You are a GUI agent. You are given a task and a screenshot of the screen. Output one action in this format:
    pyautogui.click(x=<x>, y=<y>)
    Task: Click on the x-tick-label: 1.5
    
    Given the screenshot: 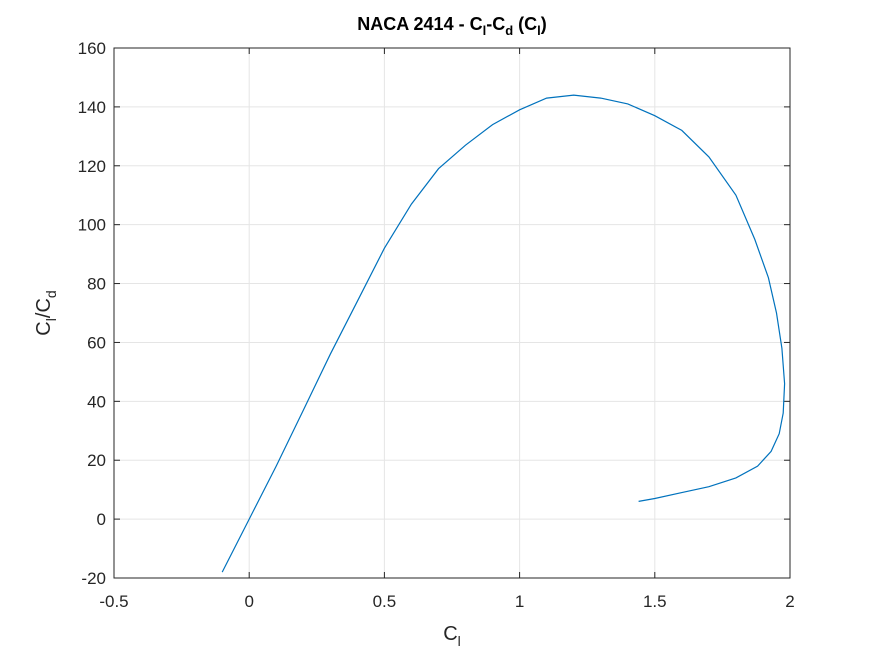 What is the action you would take?
    pyautogui.click(x=655, y=601)
    